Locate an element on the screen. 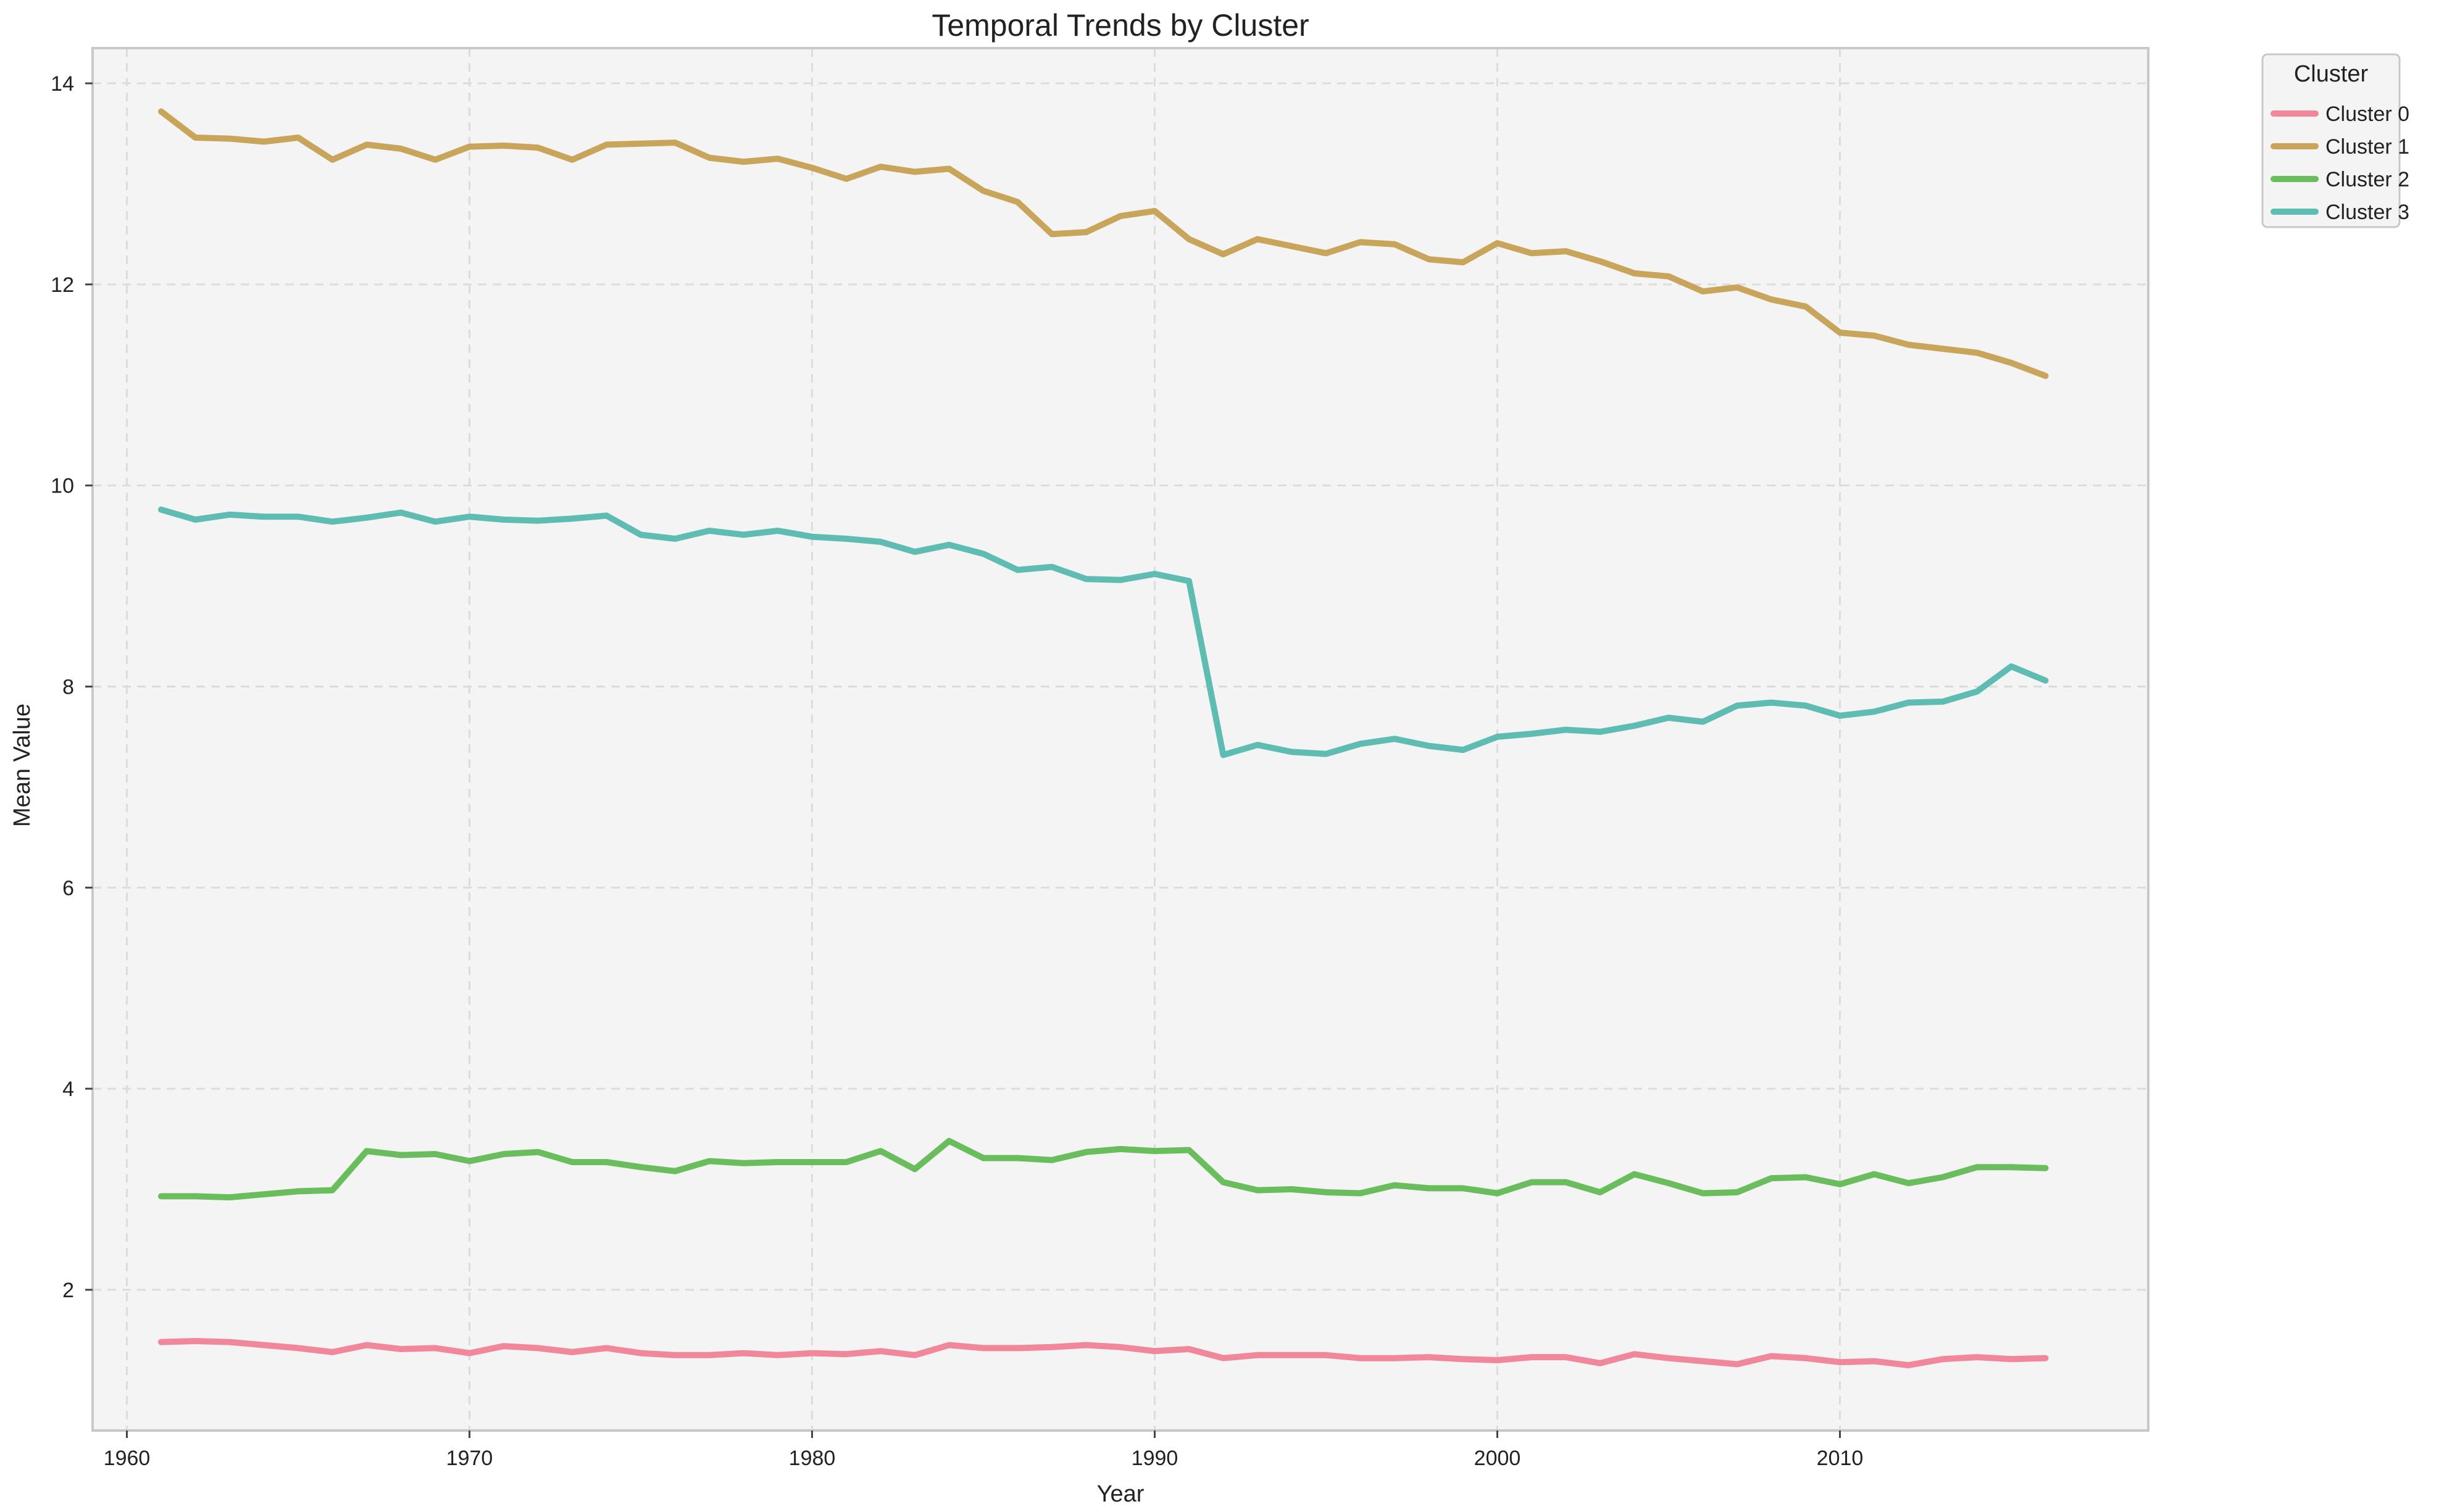 This screenshot has width=2452, height=1512. x-axis-label: Year is located at coordinates (1121, 1494).